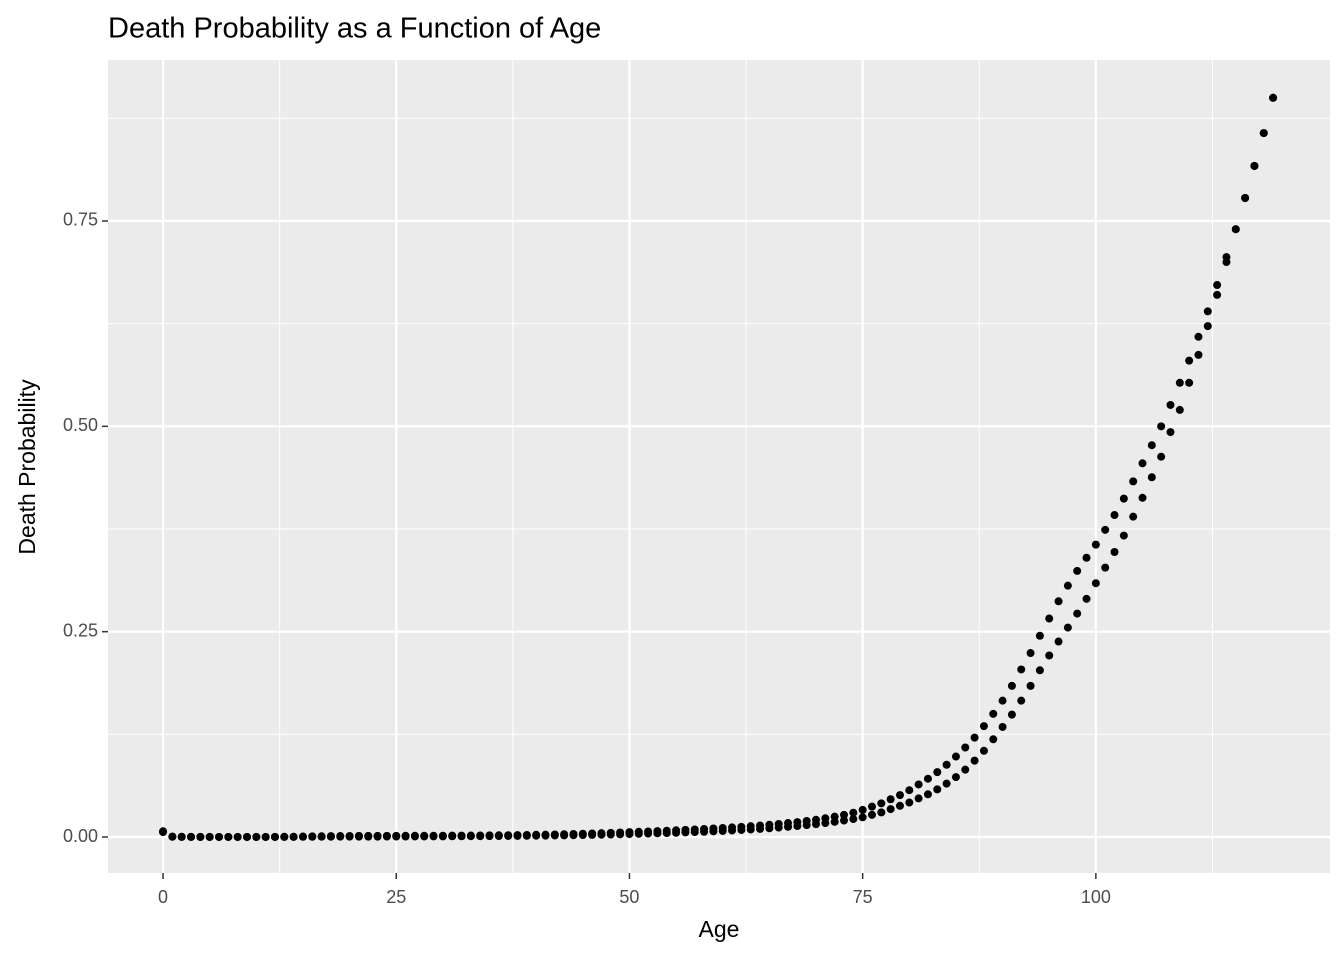 Image resolution: width=1344 pixels, height=965 pixels. I want to click on x-tick-label: 50, so click(629, 897).